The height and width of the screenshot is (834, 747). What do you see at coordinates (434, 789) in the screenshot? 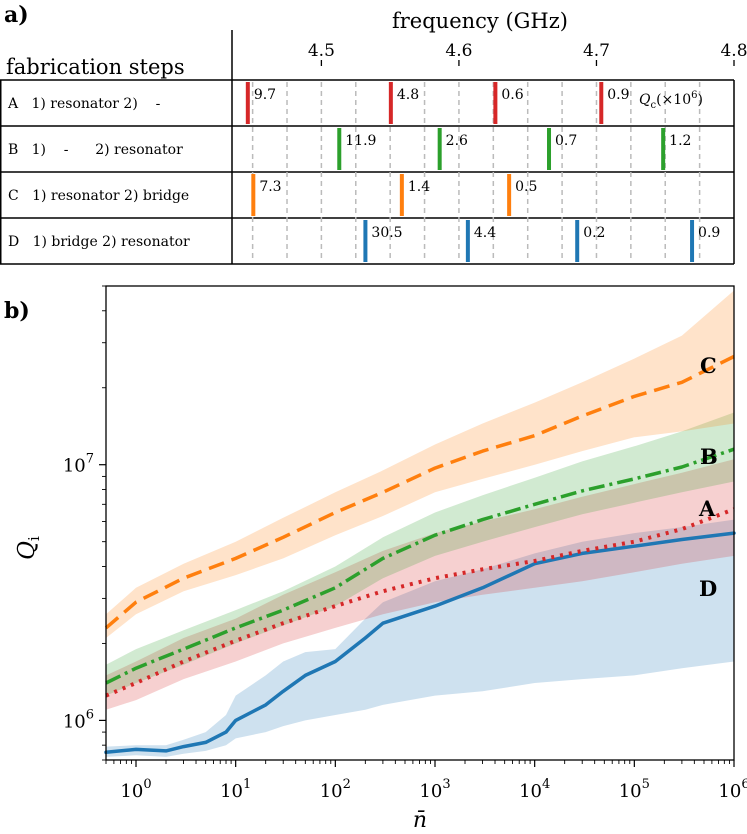
I see `x-tick-label: 10³` at bounding box center [434, 789].